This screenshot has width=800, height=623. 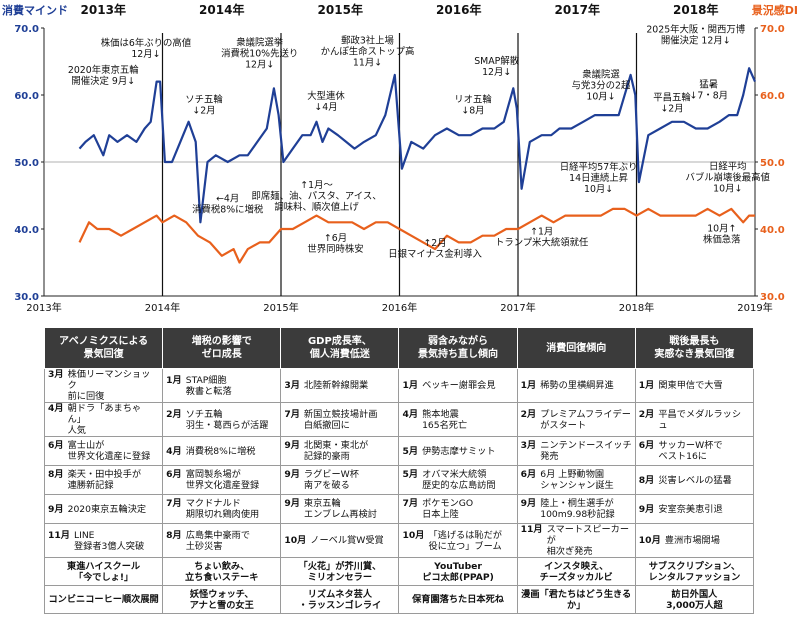 I want to click on chart-annotation: 郵政3社上場かんぽ生命ストップ高 11月↓, so click(x=368, y=51).